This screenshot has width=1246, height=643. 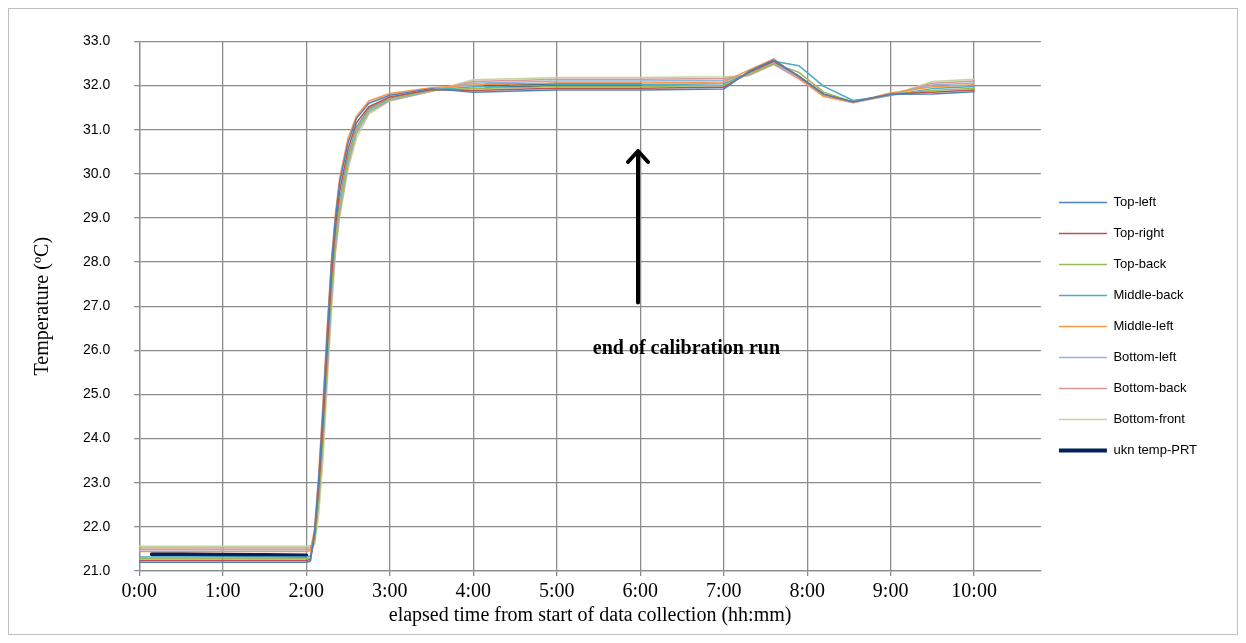 What do you see at coordinates (97, 40) in the screenshot?
I see `y-tick-label: 33.0` at bounding box center [97, 40].